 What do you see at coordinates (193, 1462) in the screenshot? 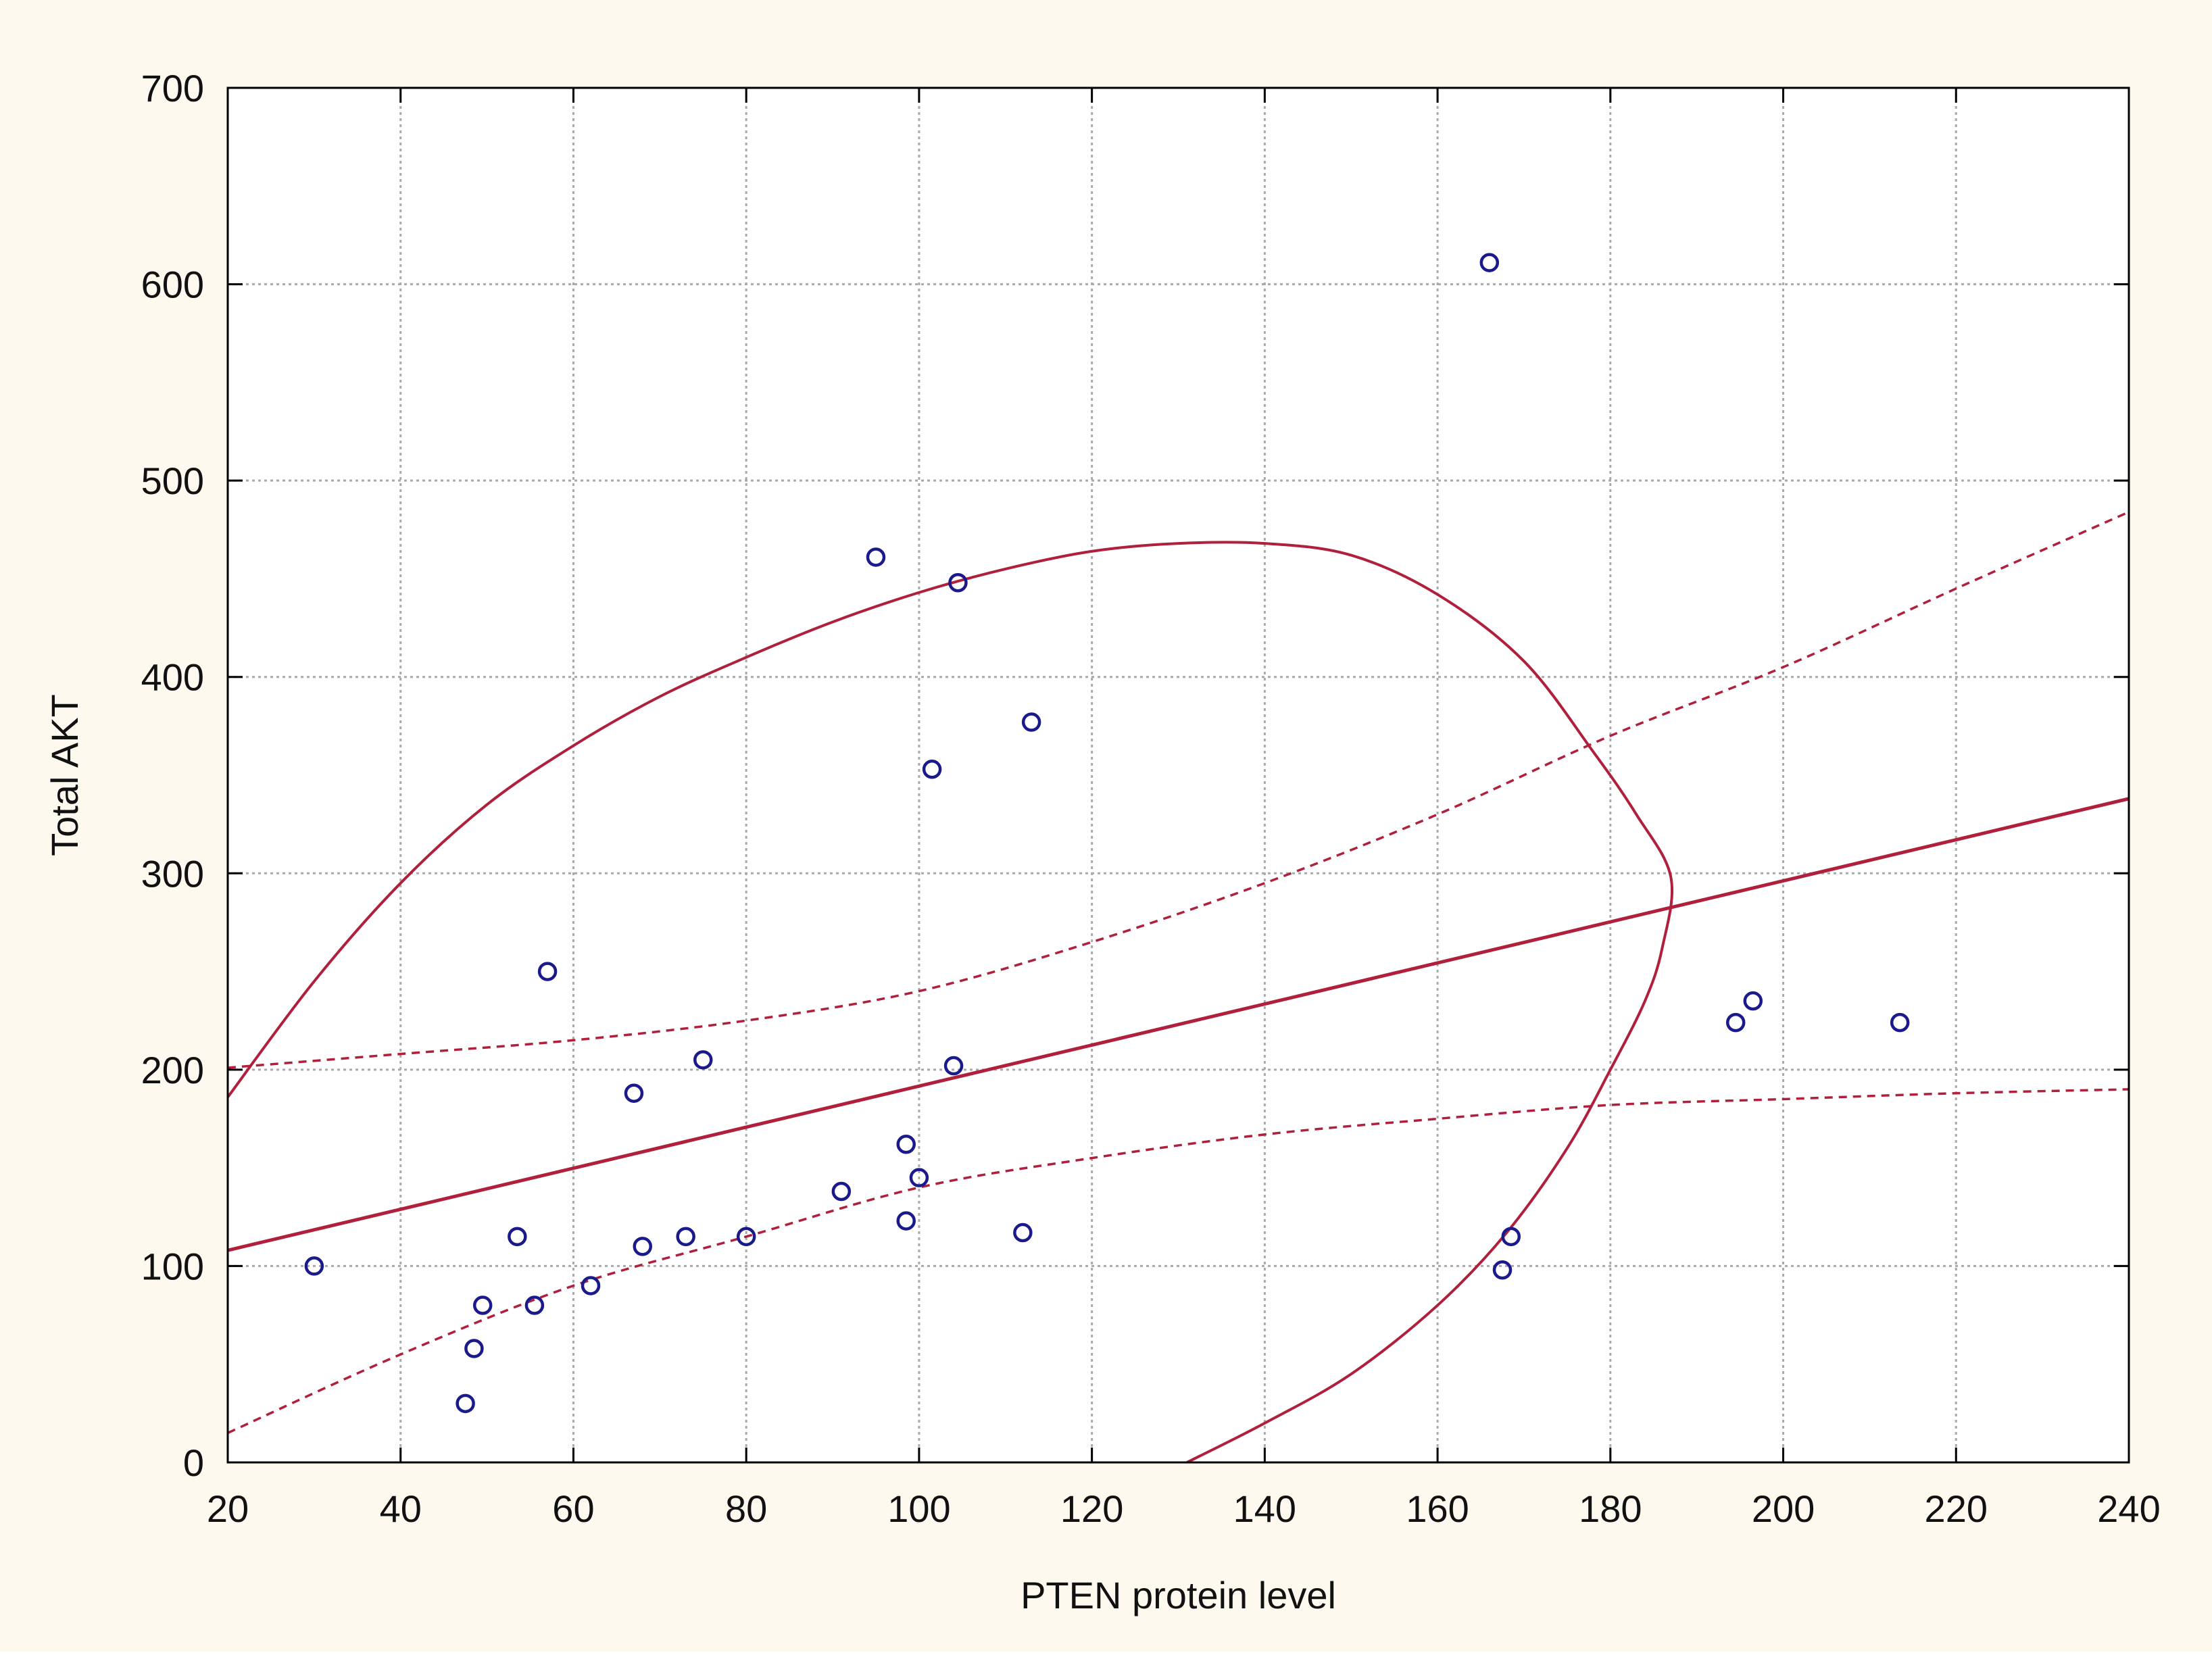
I see `y-tick-label: 0` at bounding box center [193, 1462].